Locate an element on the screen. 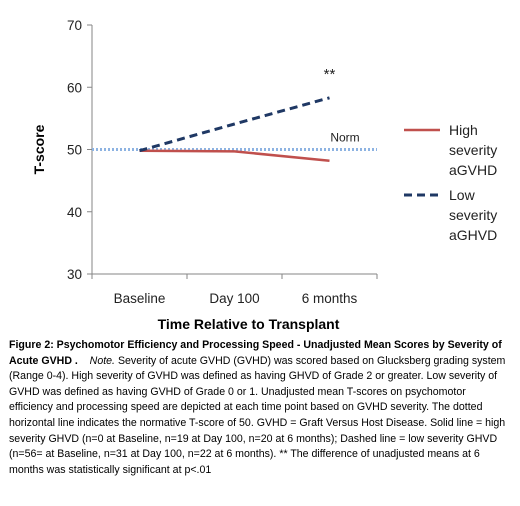 The width and height of the screenshot is (520, 506). significance-annotation: ** is located at coordinates (330, 74).